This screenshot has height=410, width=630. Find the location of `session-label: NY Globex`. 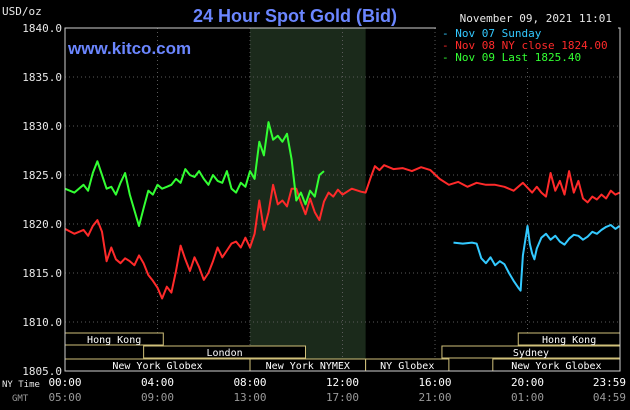

session-label: NY Globex is located at coordinates (407, 366).